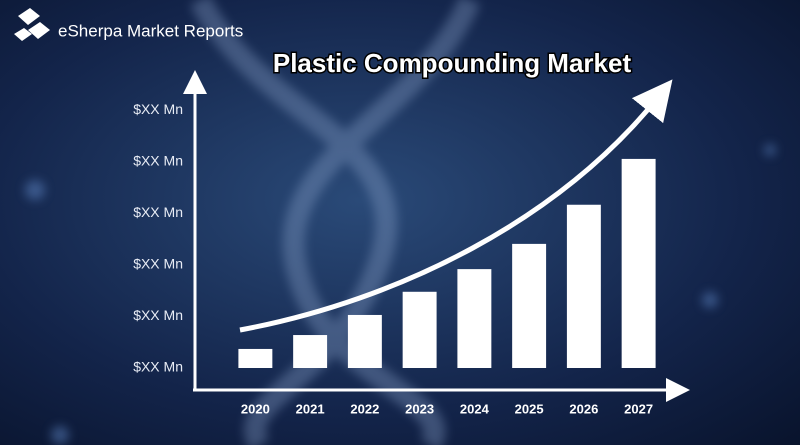 This screenshot has height=445, width=800. What do you see at coordinates (452, 63) in the screenshot?
I see `chart-title: Plastic Compounding Market` at bounding box center [452, 63].